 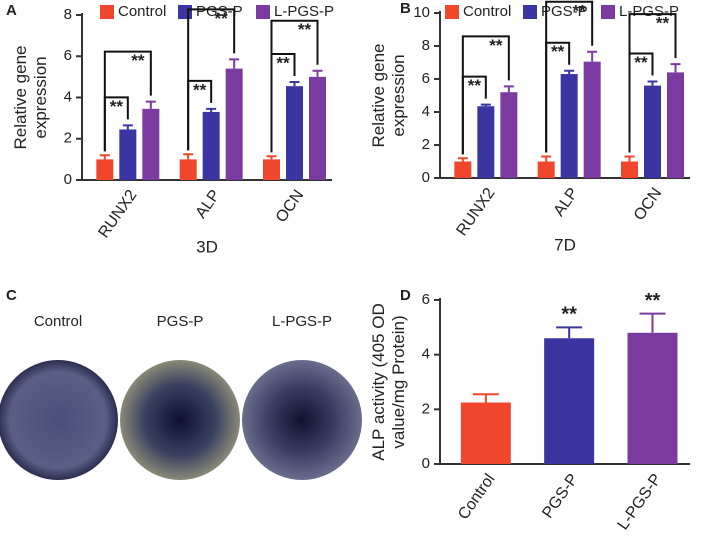 What do you see at coordinates (405, 295) in the screenshot?
I see `panel-letter: D` at bounding box center [405, 295].